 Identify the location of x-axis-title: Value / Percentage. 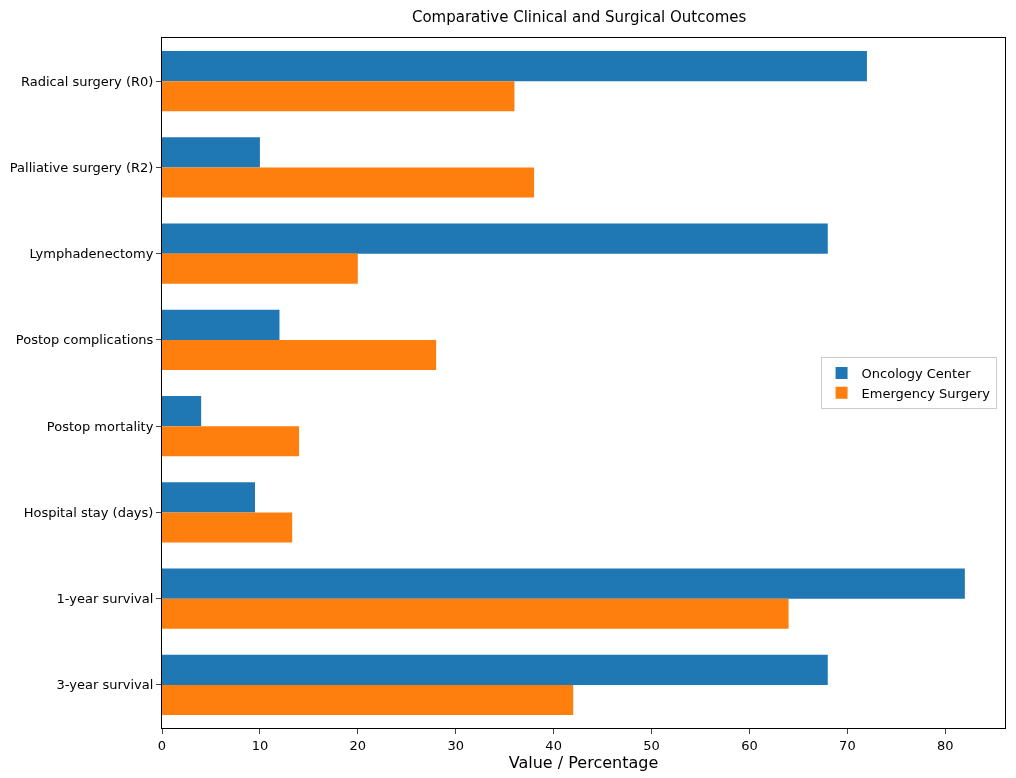
(583, 762).